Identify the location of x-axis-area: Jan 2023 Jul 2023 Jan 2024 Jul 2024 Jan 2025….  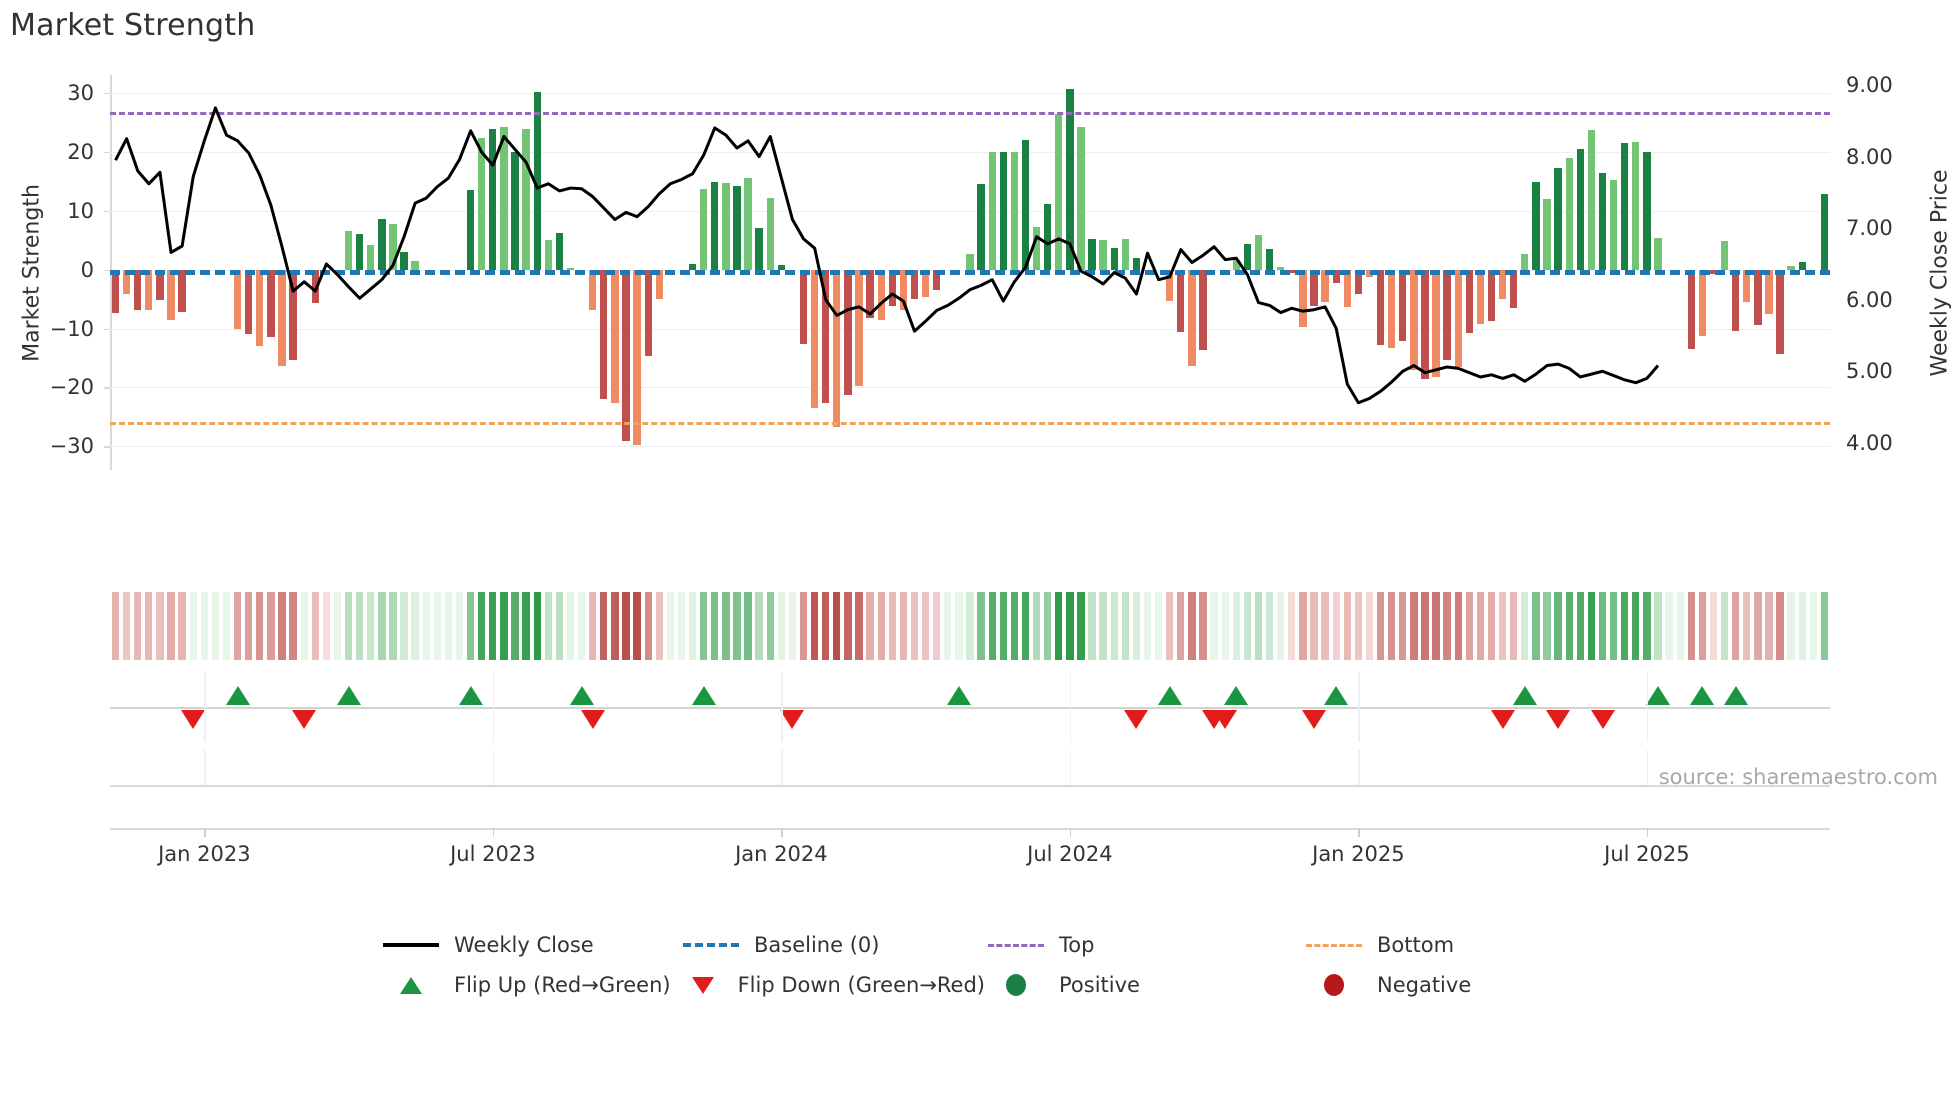
(970, 808).